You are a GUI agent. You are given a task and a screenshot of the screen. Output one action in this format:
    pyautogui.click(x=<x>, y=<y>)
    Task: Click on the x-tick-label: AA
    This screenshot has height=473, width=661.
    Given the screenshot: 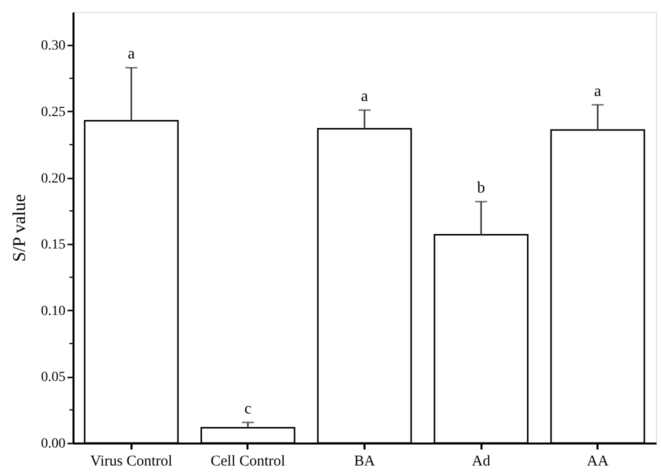 What is the action you would take?
    pyautogui.click(x=597, y=462)
    